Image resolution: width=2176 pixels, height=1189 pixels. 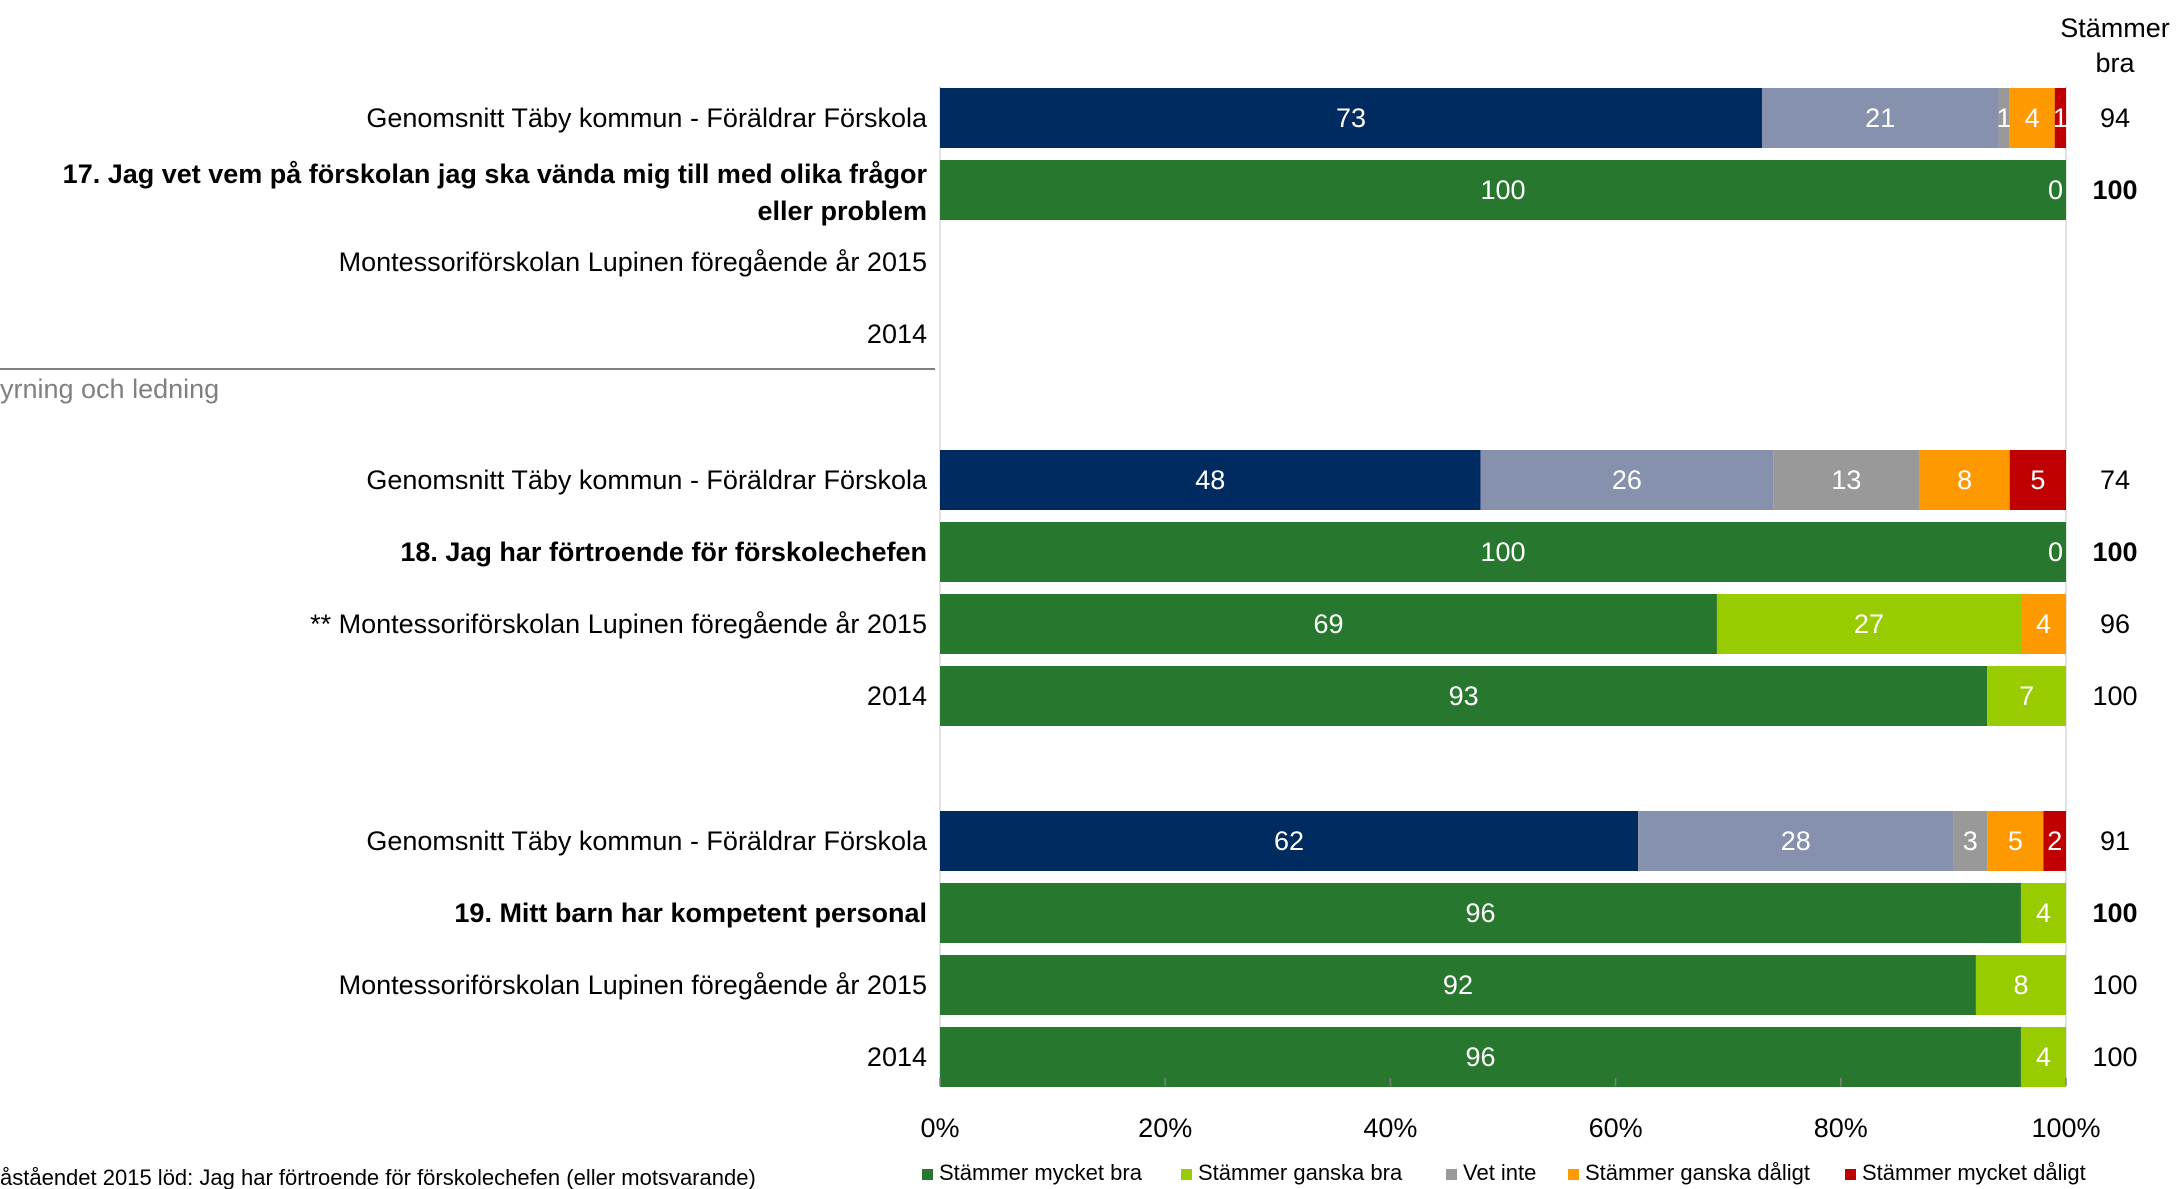 I want to click on bar-value-label: 93, so click(x=1464, y=696).